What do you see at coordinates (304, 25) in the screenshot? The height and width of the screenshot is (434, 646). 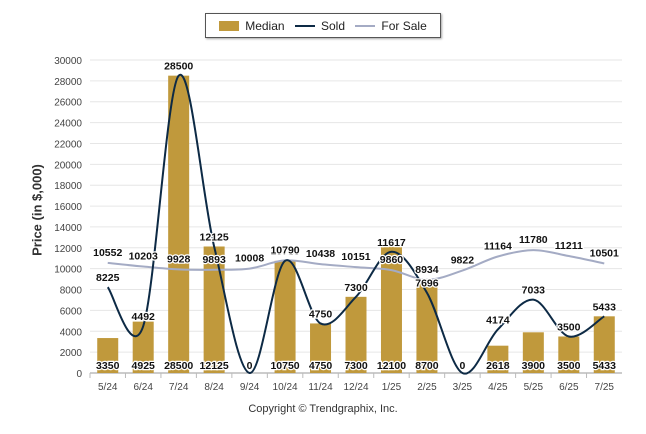 I see `sold-swatch` at bounding box center [304, 25].